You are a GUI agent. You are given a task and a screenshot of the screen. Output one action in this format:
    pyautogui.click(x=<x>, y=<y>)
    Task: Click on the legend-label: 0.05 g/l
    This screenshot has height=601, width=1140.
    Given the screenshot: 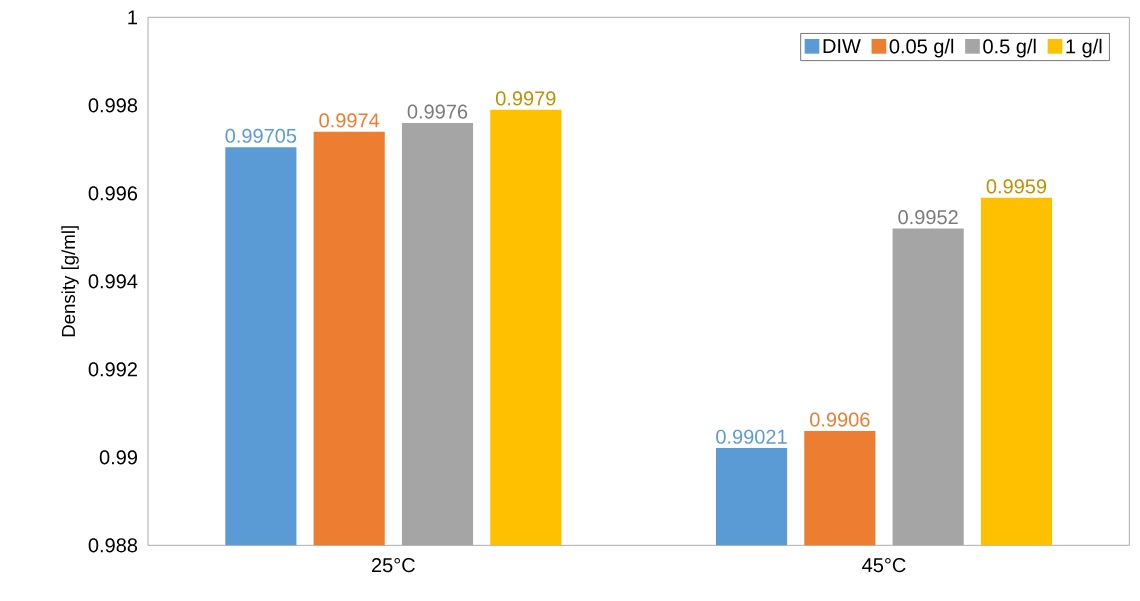 What is the action you would take?
    pyautogui.click(x=921, y=48)
    